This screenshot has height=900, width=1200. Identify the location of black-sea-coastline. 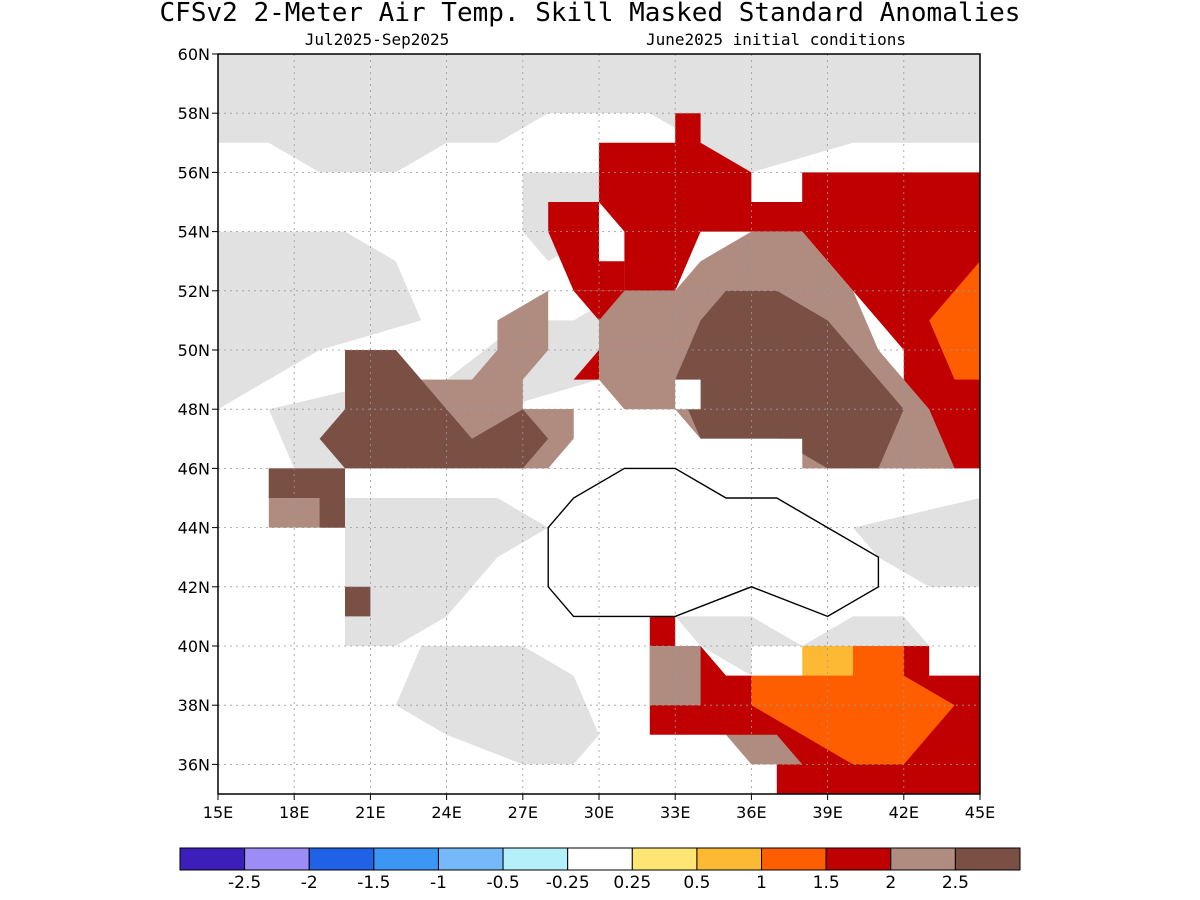
(713, 542).